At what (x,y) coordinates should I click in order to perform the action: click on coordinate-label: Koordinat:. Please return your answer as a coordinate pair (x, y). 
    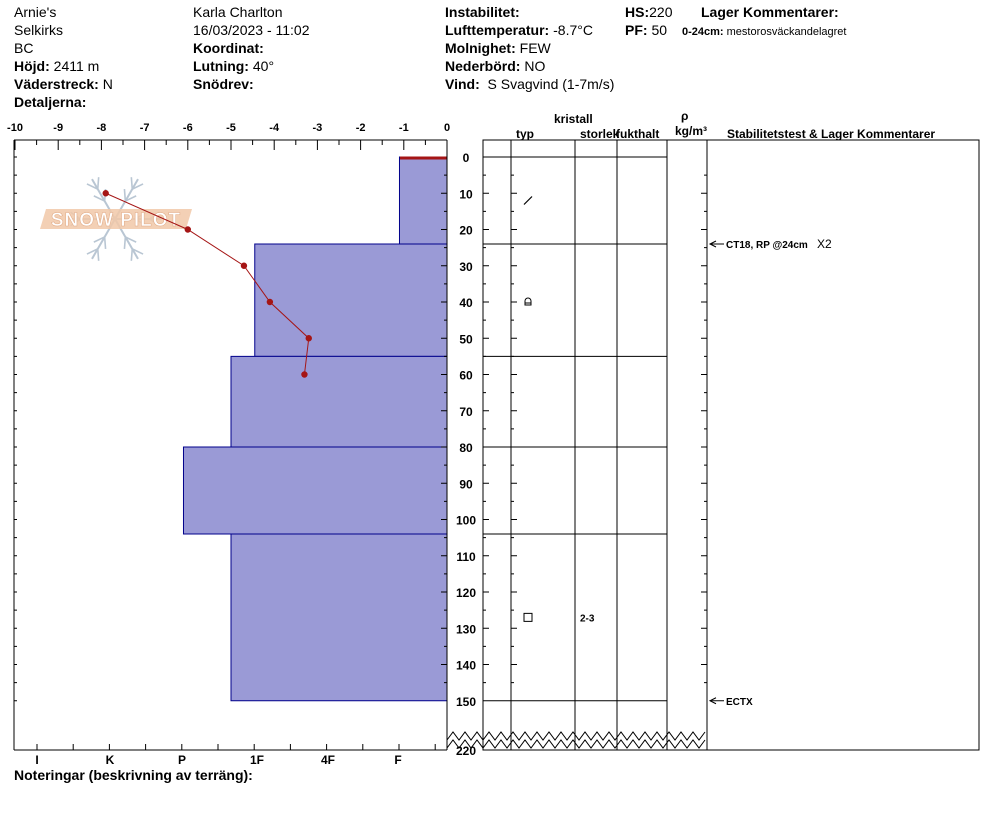
    Looking at the image, I should click on (228, 48).